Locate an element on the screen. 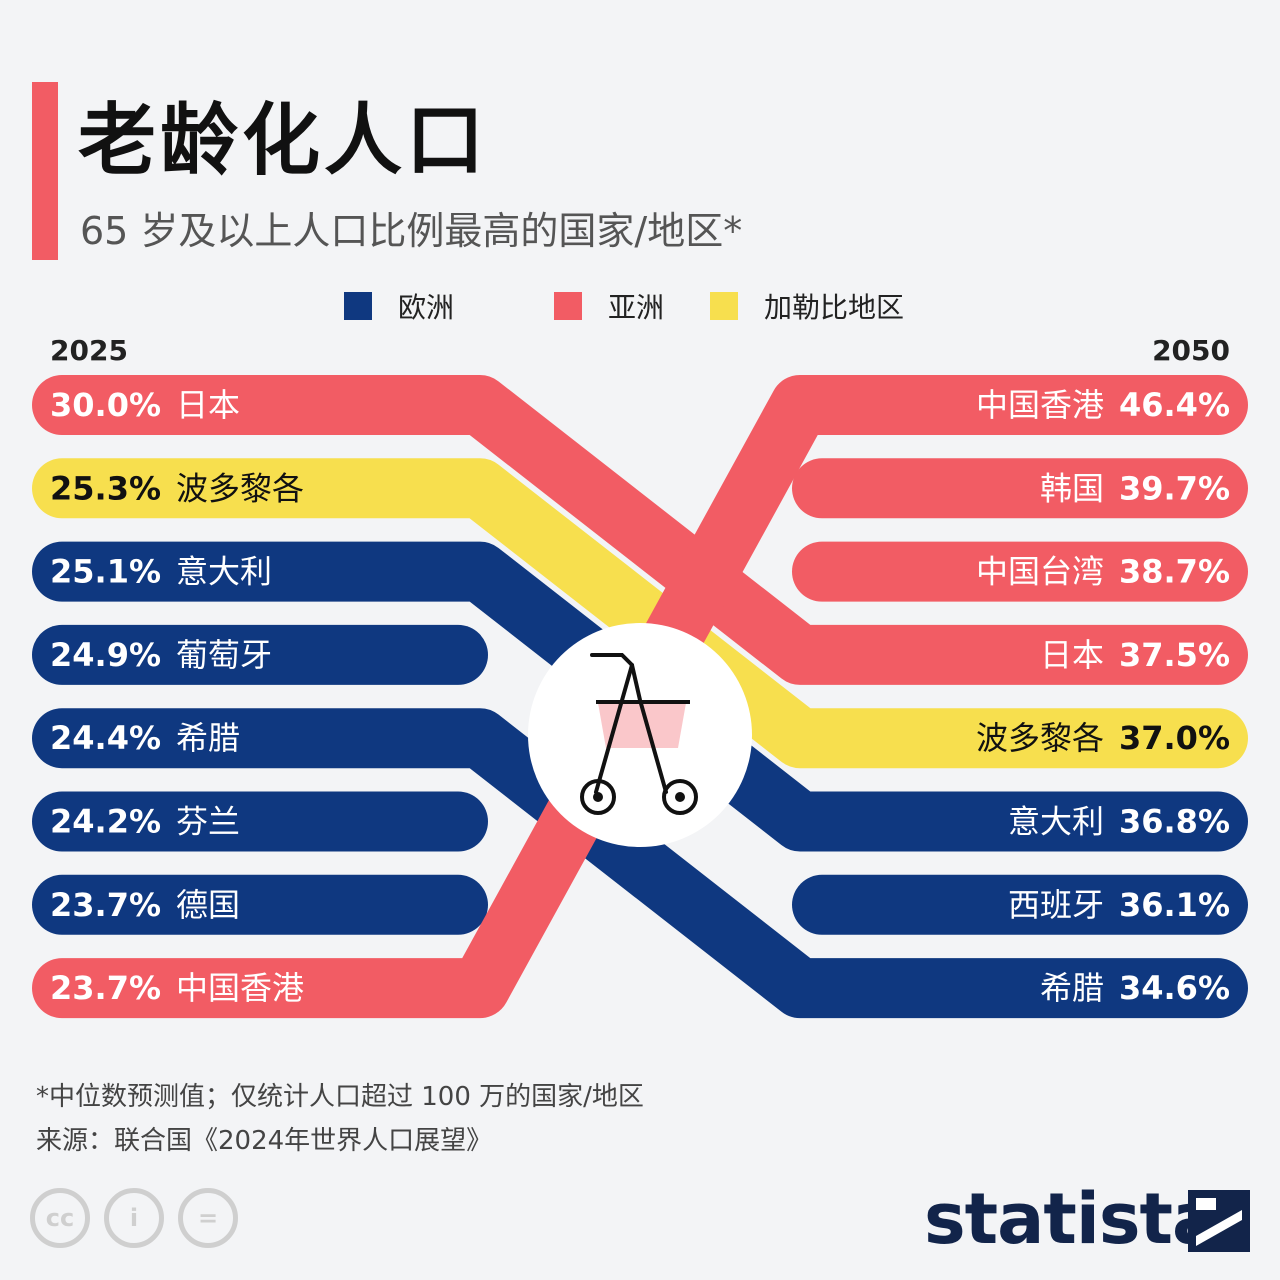 The width and height of the screenshot is (1280, 1280). walker-wheel-left is located at coordinates (598, 797).